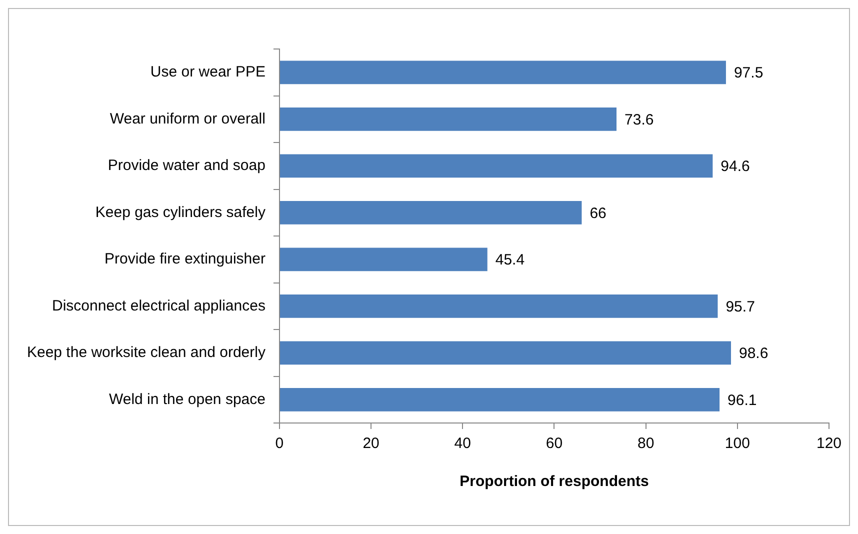 This screenshot has width=858, height=534. What do you see at coordinates (187, 165) in the screenshot?
I see `y-tick-label: Provide water and soap` at bounding box center [187, 165].